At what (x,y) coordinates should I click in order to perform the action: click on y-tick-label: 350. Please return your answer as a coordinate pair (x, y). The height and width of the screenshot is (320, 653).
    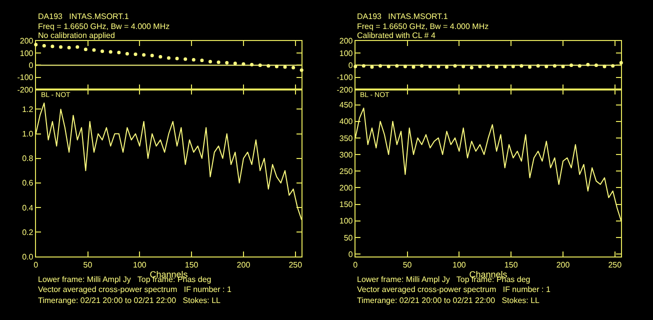
    Looking at the image, I should click on (346, 138).